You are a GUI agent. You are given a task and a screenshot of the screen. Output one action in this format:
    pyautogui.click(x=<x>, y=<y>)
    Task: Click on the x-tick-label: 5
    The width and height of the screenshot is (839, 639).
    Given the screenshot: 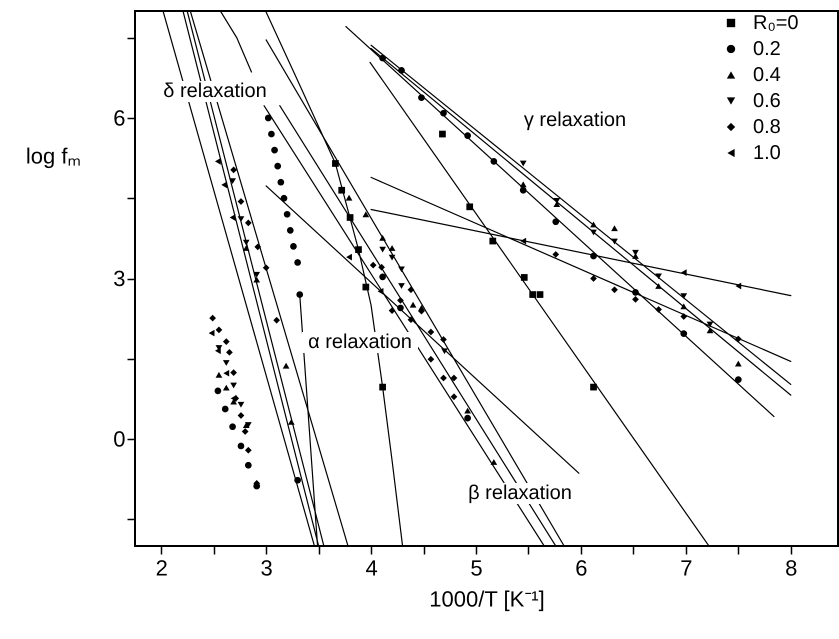 What is the action you would take?
    pyautogui.click(x=476, y=568)
    